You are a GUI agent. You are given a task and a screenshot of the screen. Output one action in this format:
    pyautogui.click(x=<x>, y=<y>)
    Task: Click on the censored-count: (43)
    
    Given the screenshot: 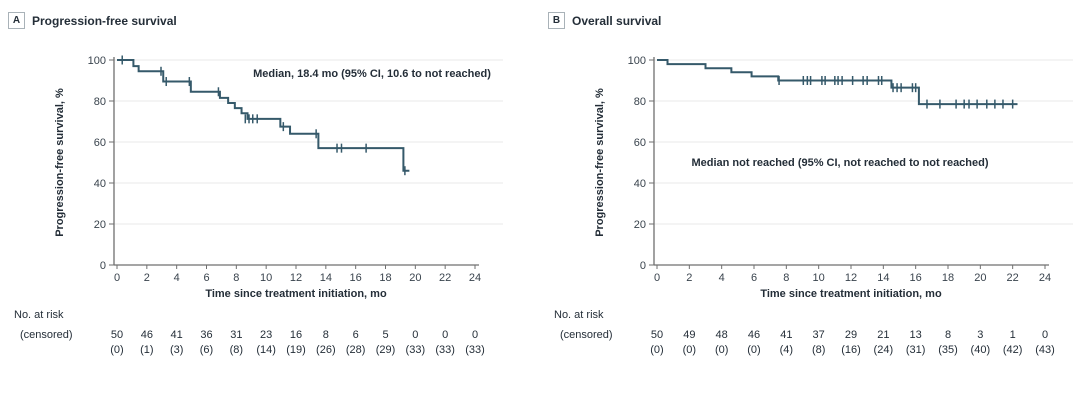 What is the action you would take?
    pyautogui.click(x=1045, y=350)
    